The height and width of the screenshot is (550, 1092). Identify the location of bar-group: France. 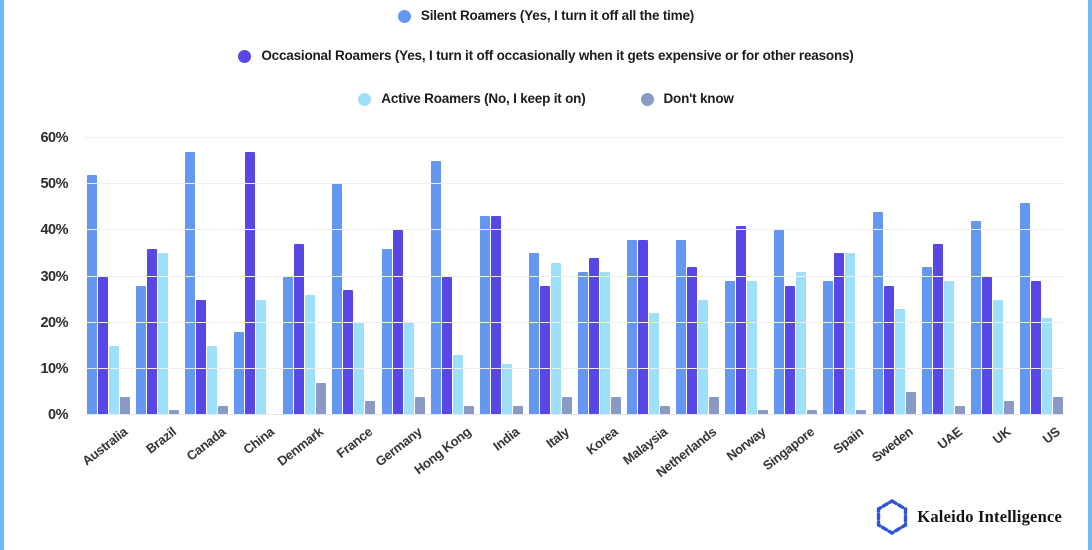
(354, 299).